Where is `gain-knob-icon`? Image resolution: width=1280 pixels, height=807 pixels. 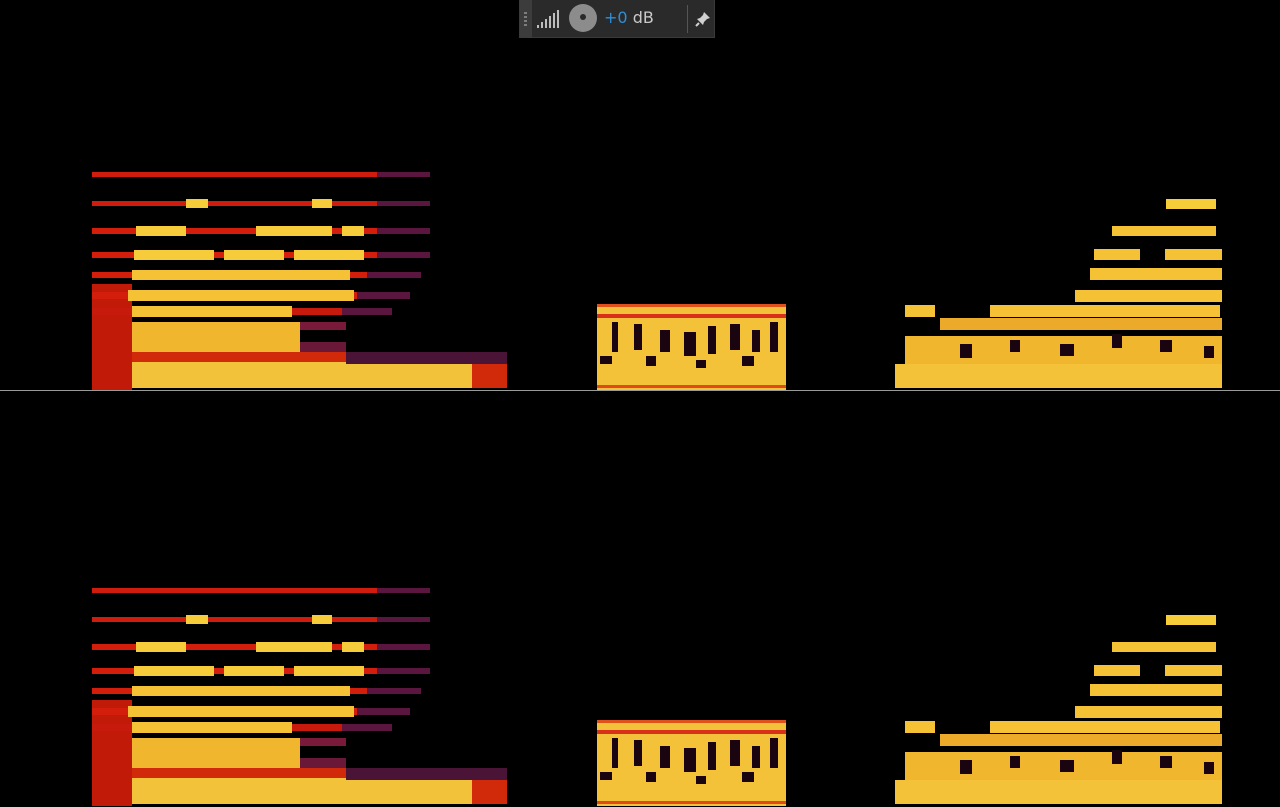 gain-knob-icon is located at coordinates (583, 18).